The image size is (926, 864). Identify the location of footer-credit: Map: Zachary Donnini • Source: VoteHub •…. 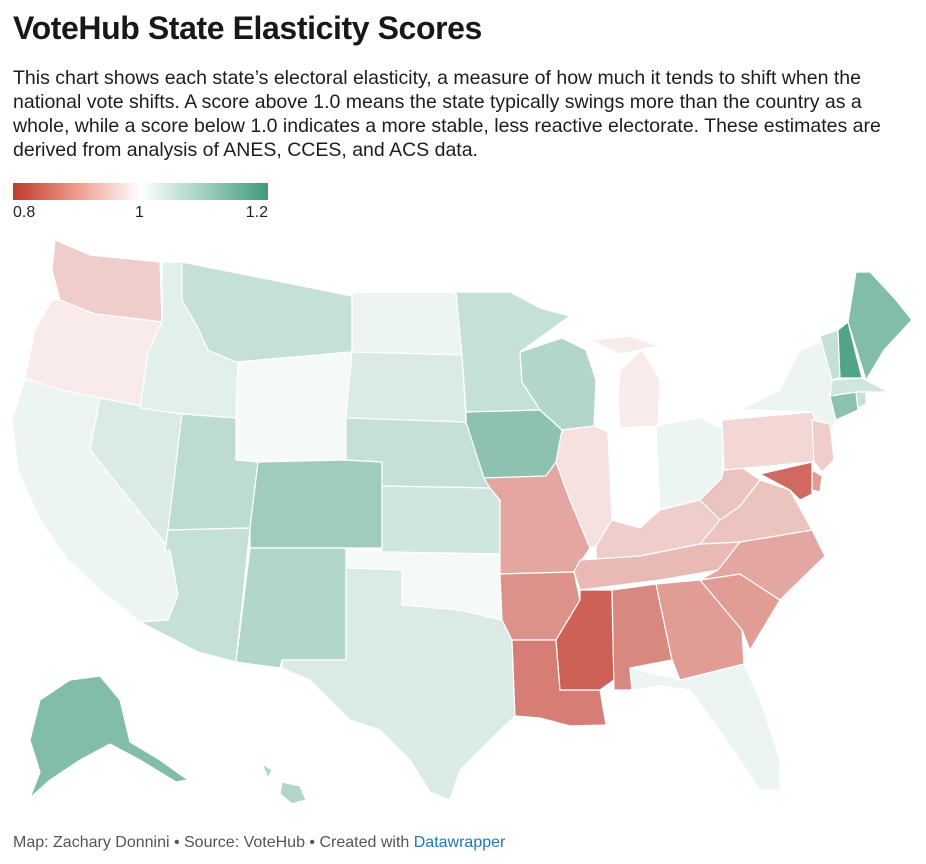
(213, 842).